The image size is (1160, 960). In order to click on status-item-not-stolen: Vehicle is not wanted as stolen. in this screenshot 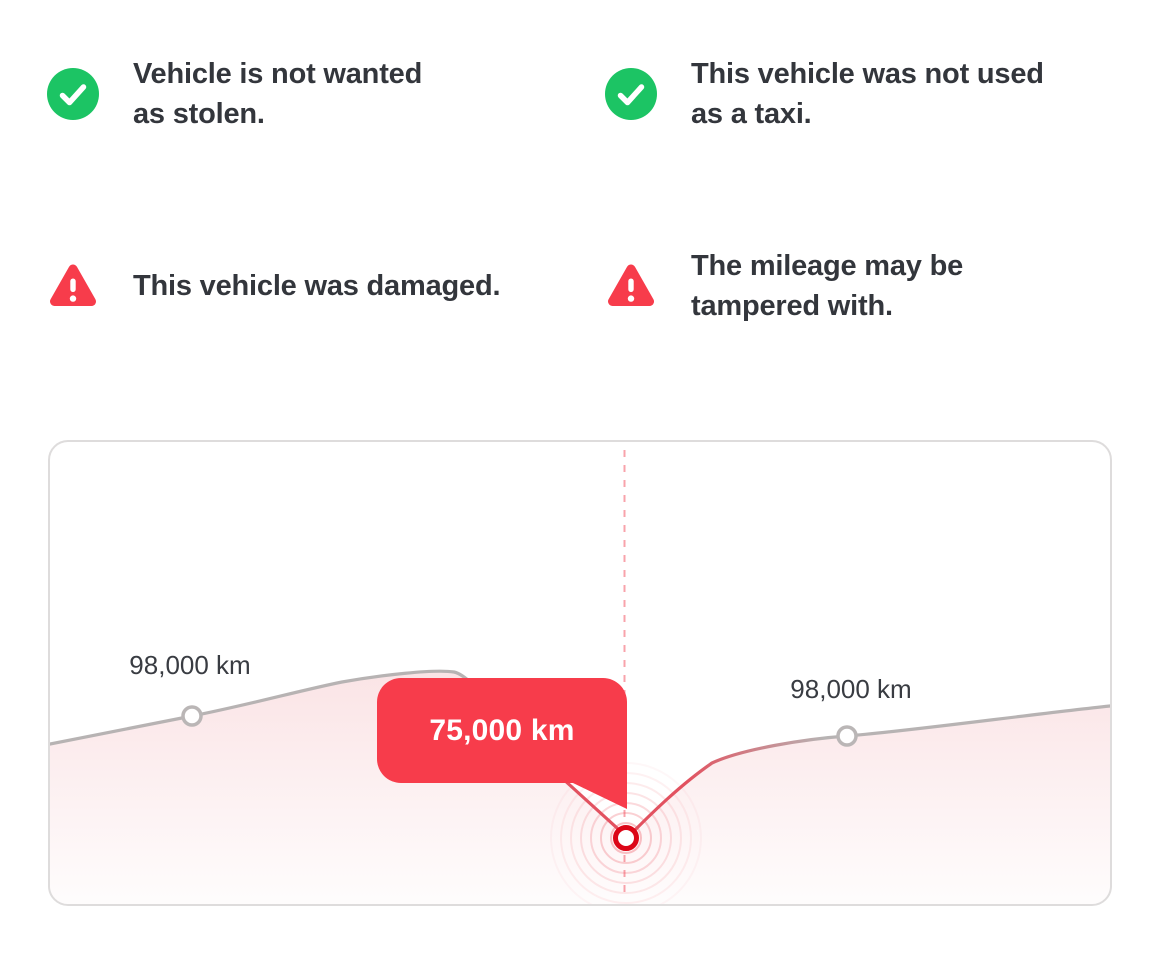, I will do `click(234, 94)`.